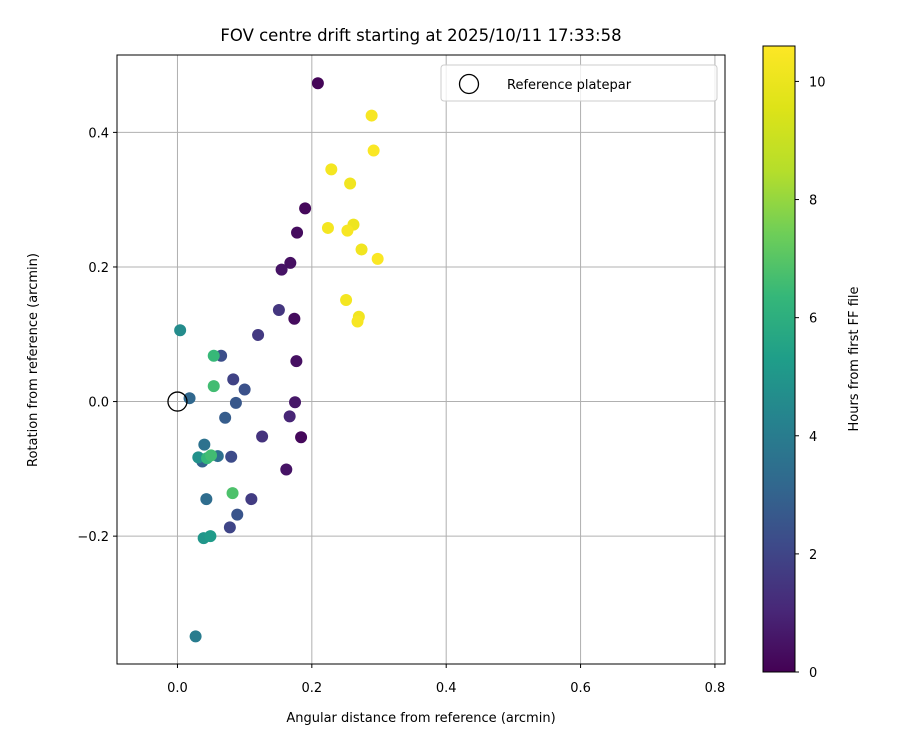 This screenshot has height=750, width=900. I want to click on colorbar-tick-label: 8, so click(813, 201).